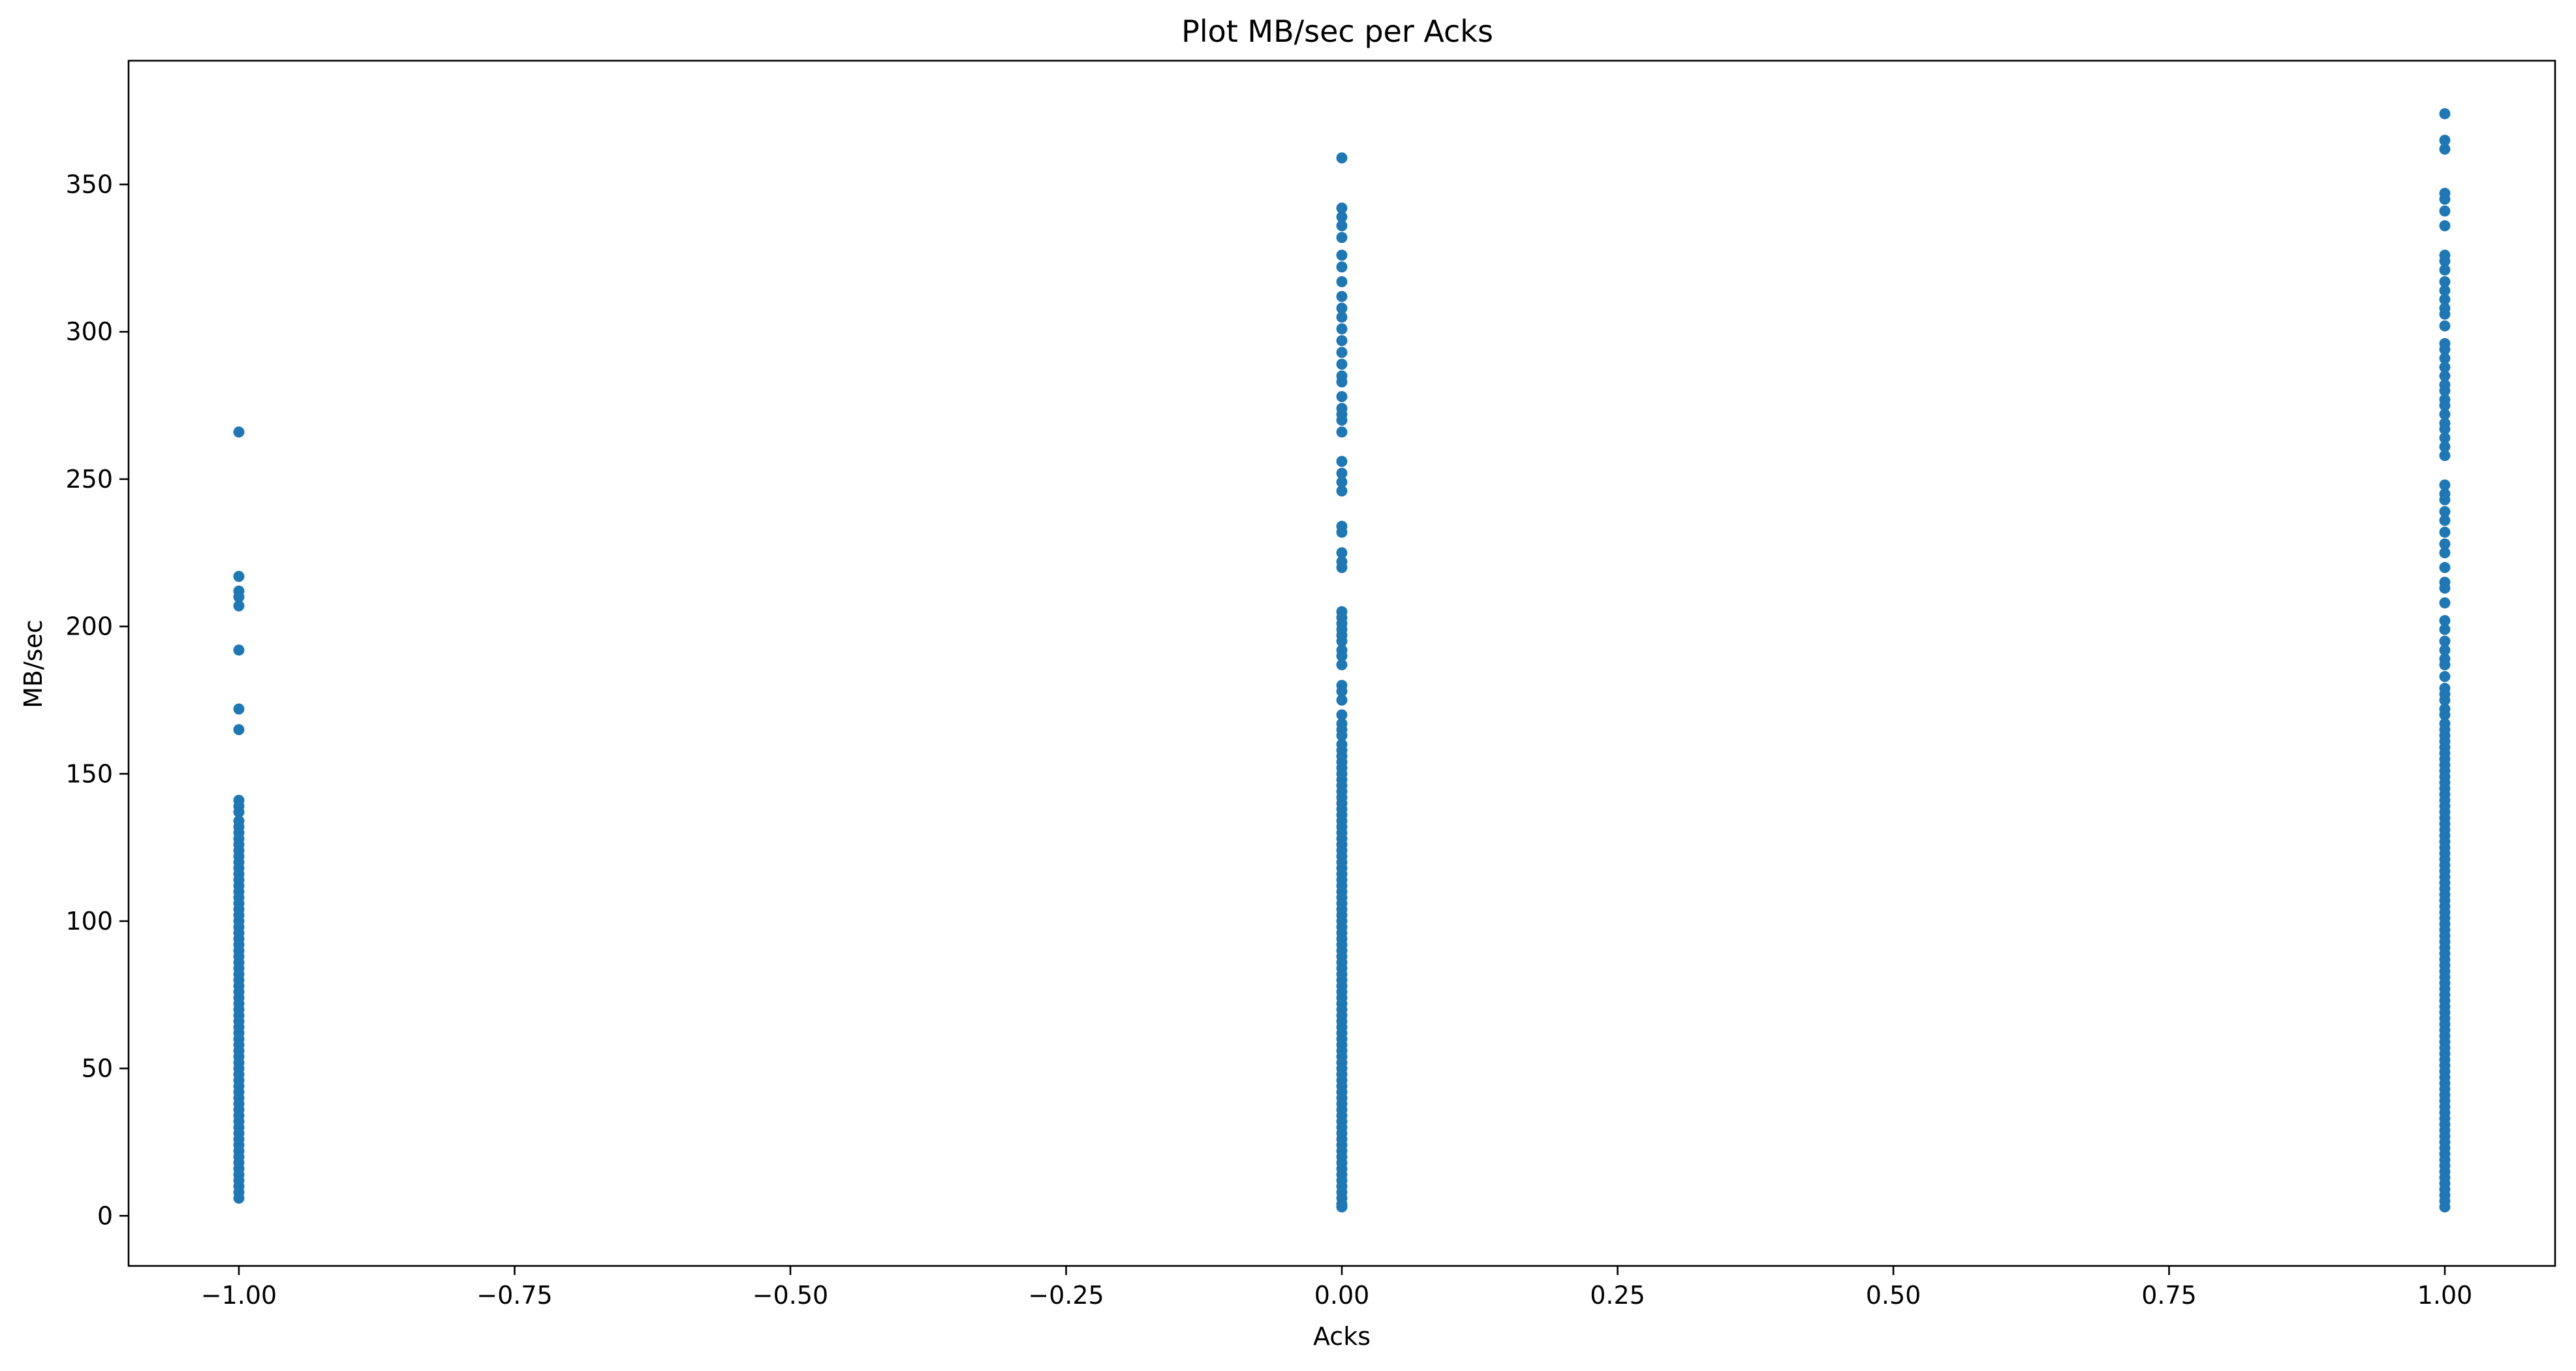 Image resolution: width=2576 pixels, height=1371 pixels. Describe the element at coordinates (514, 1295) in the screenshot. I see `x-tick-label: −0.75` at that location.